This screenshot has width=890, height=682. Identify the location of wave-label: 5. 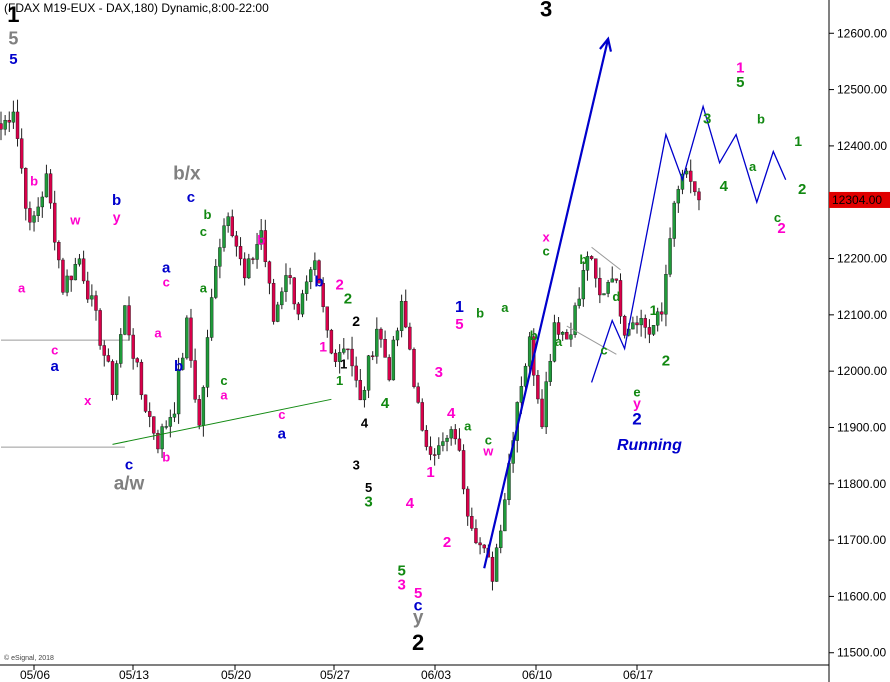
(368, 487).